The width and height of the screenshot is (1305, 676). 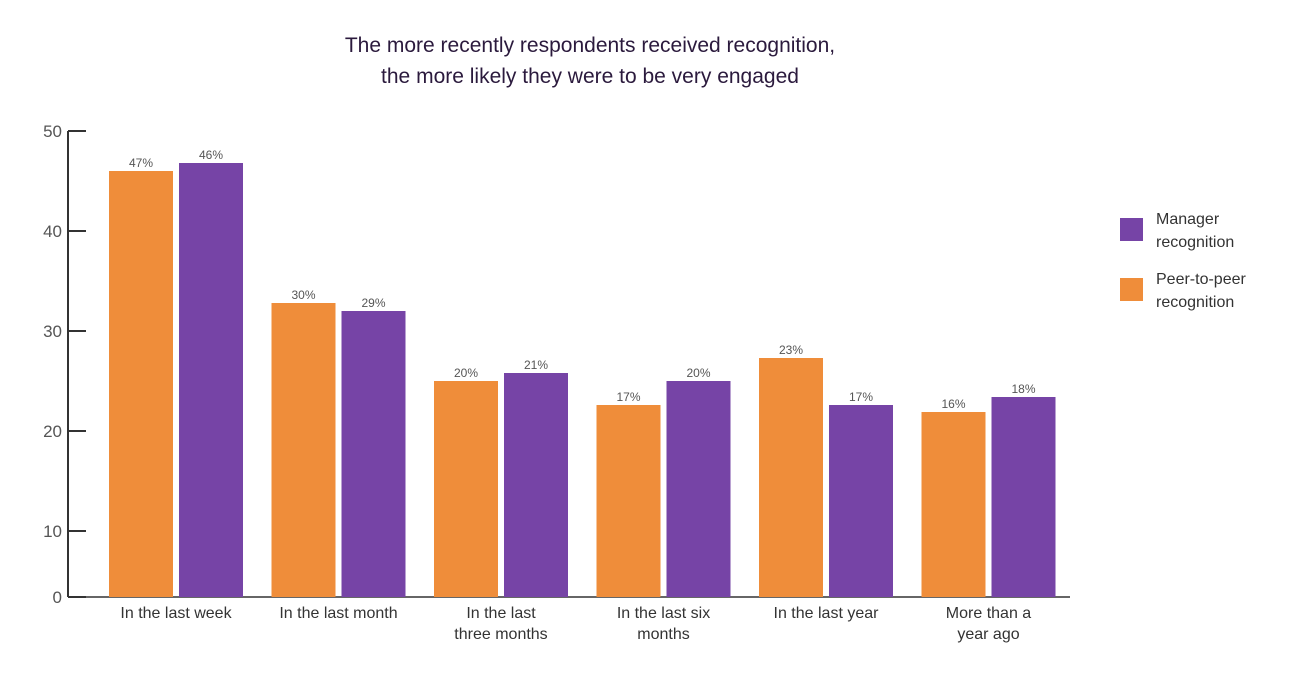 I want to click on data-label: 23%, so click(x=791, y=350).